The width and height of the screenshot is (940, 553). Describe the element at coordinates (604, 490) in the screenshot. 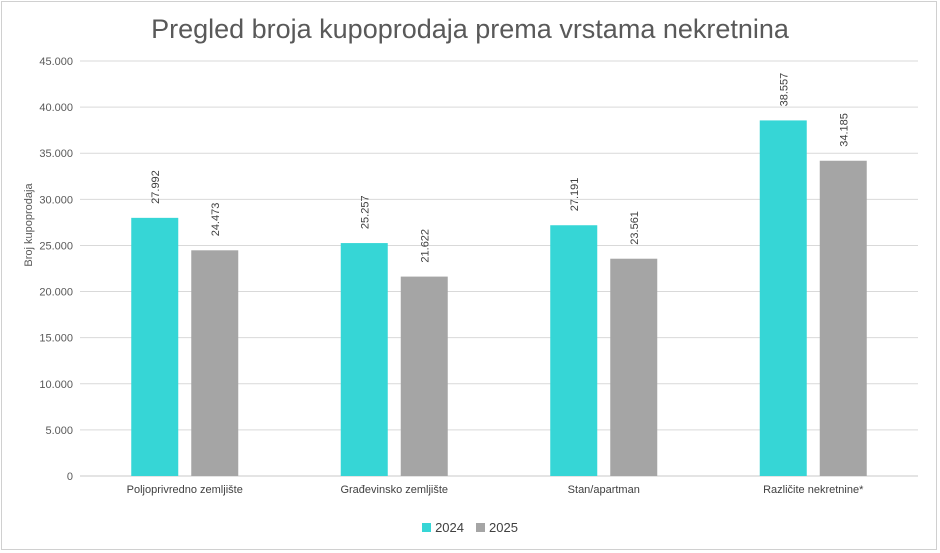

I see `category-label: Stan/apartman` at that location.